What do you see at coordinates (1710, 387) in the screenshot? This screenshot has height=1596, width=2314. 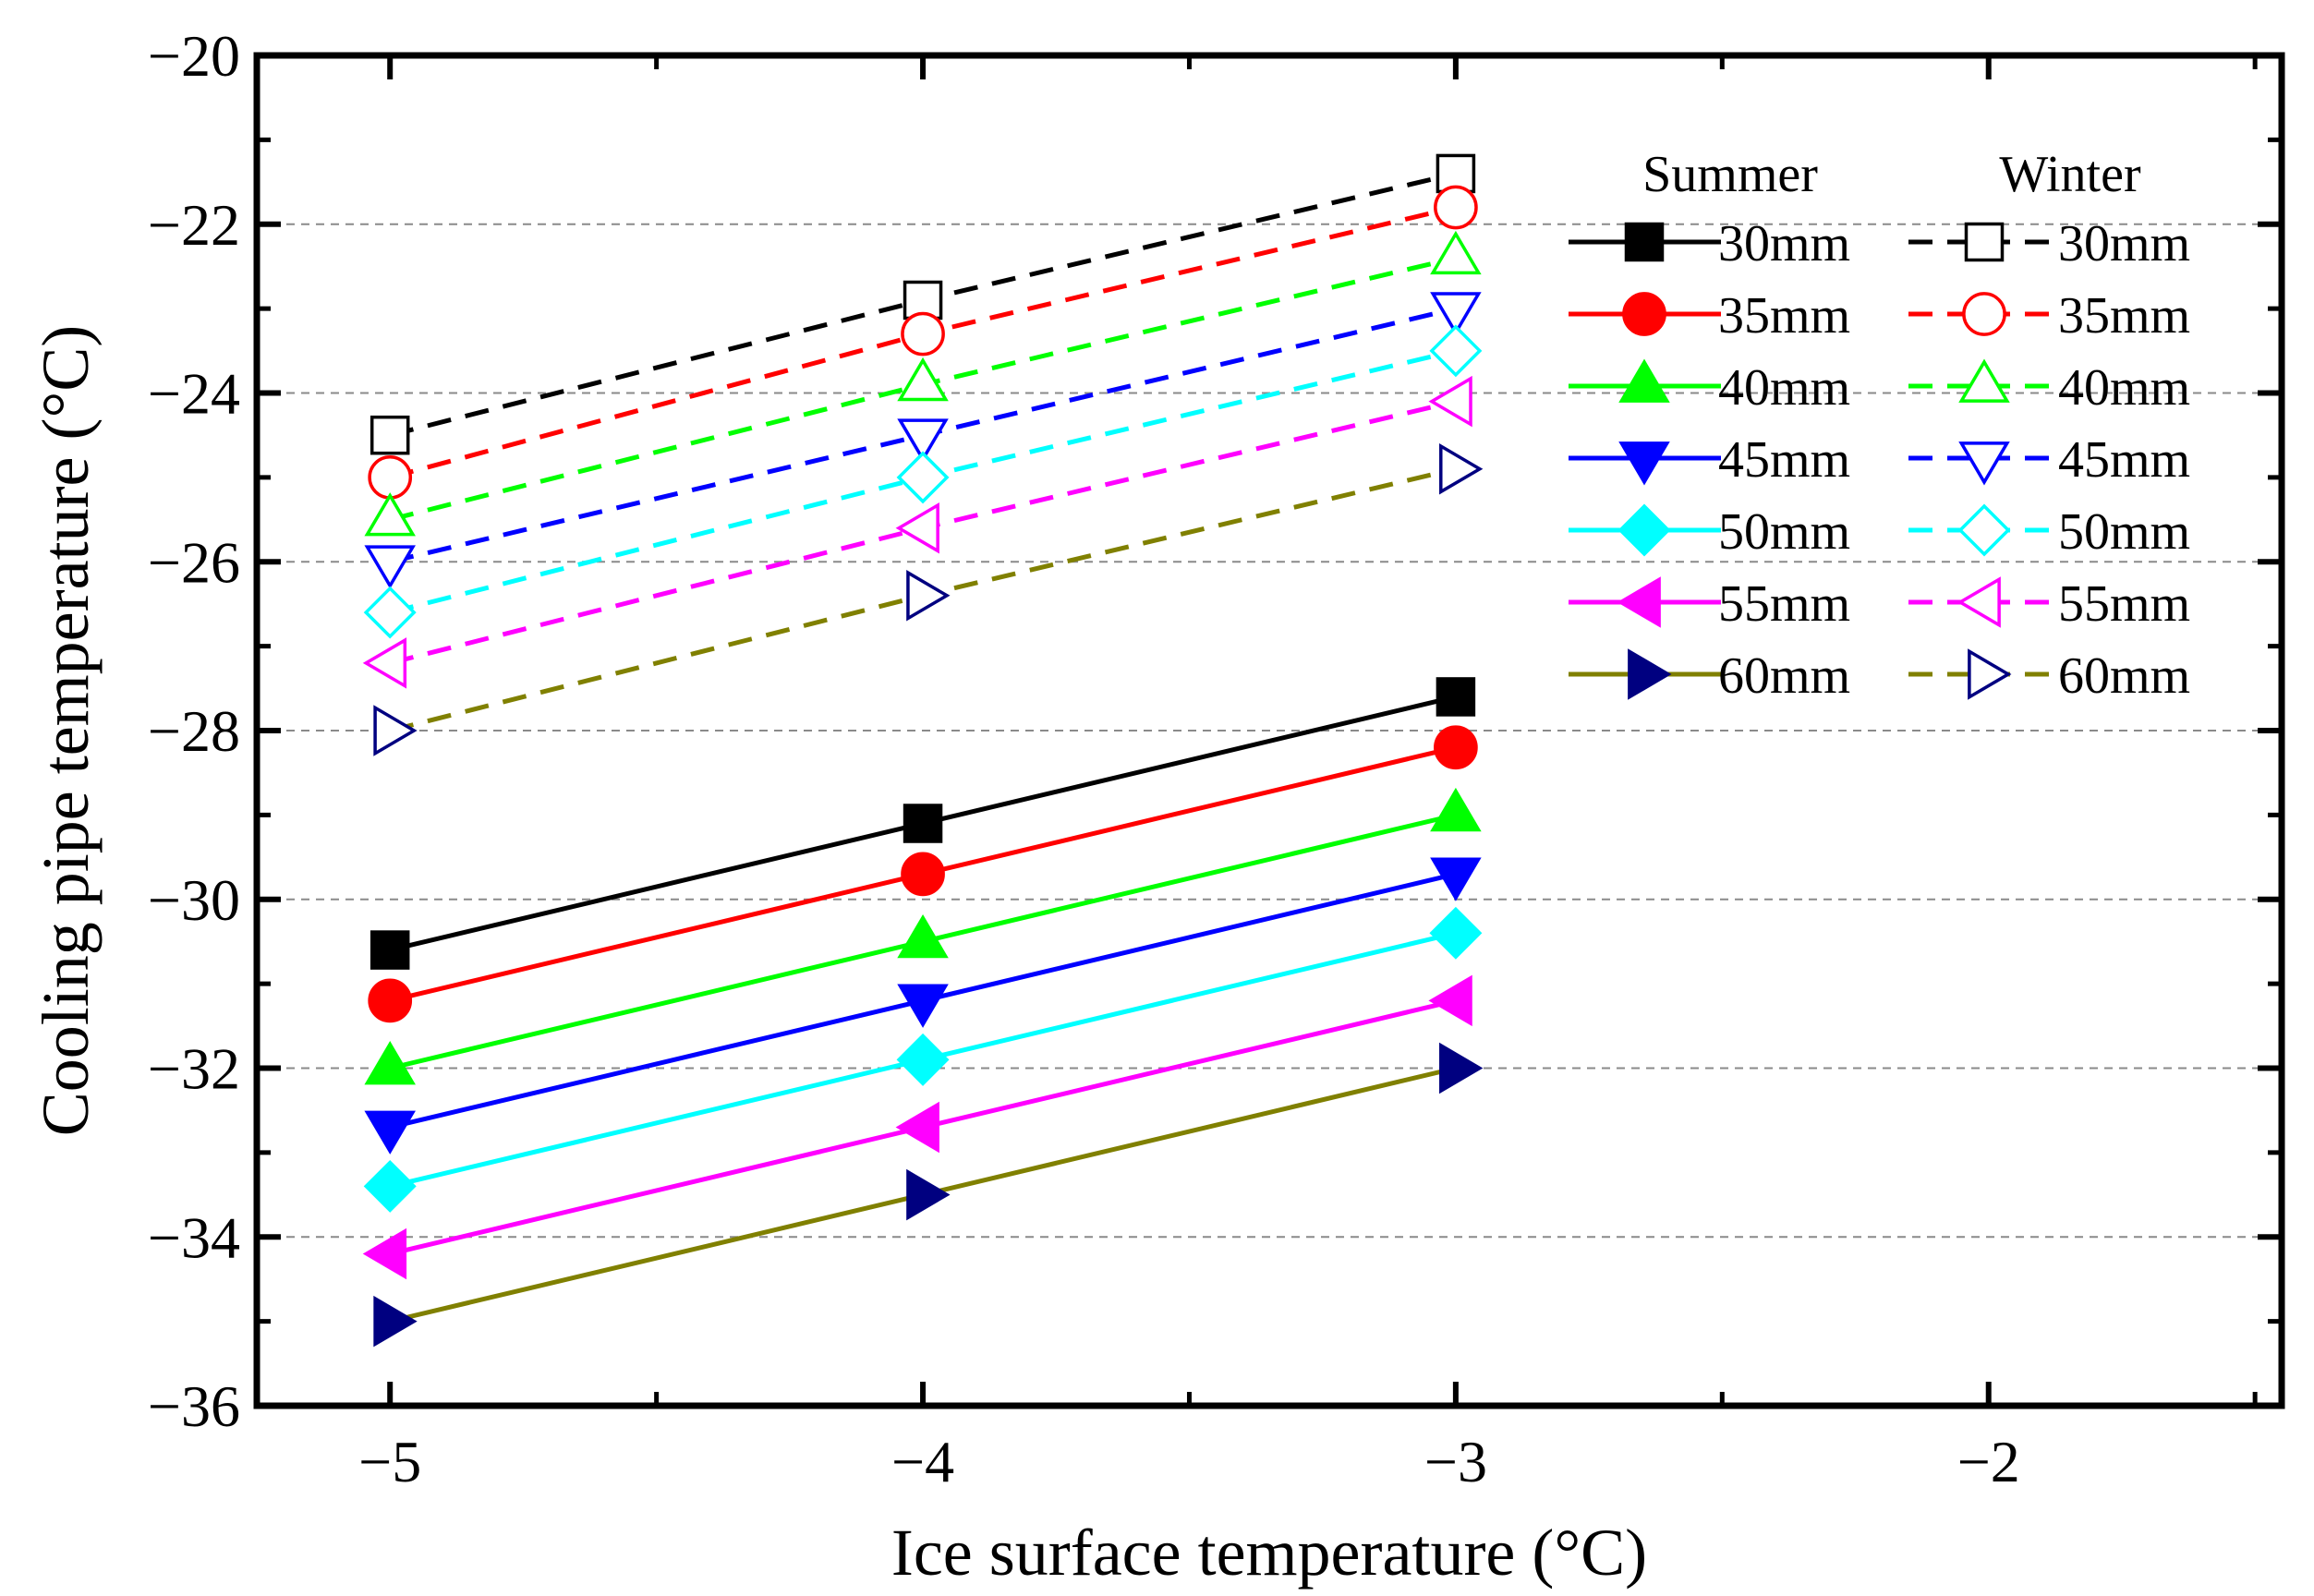 I see `legend-item: 40mm` at bounding box center [1710, 387].